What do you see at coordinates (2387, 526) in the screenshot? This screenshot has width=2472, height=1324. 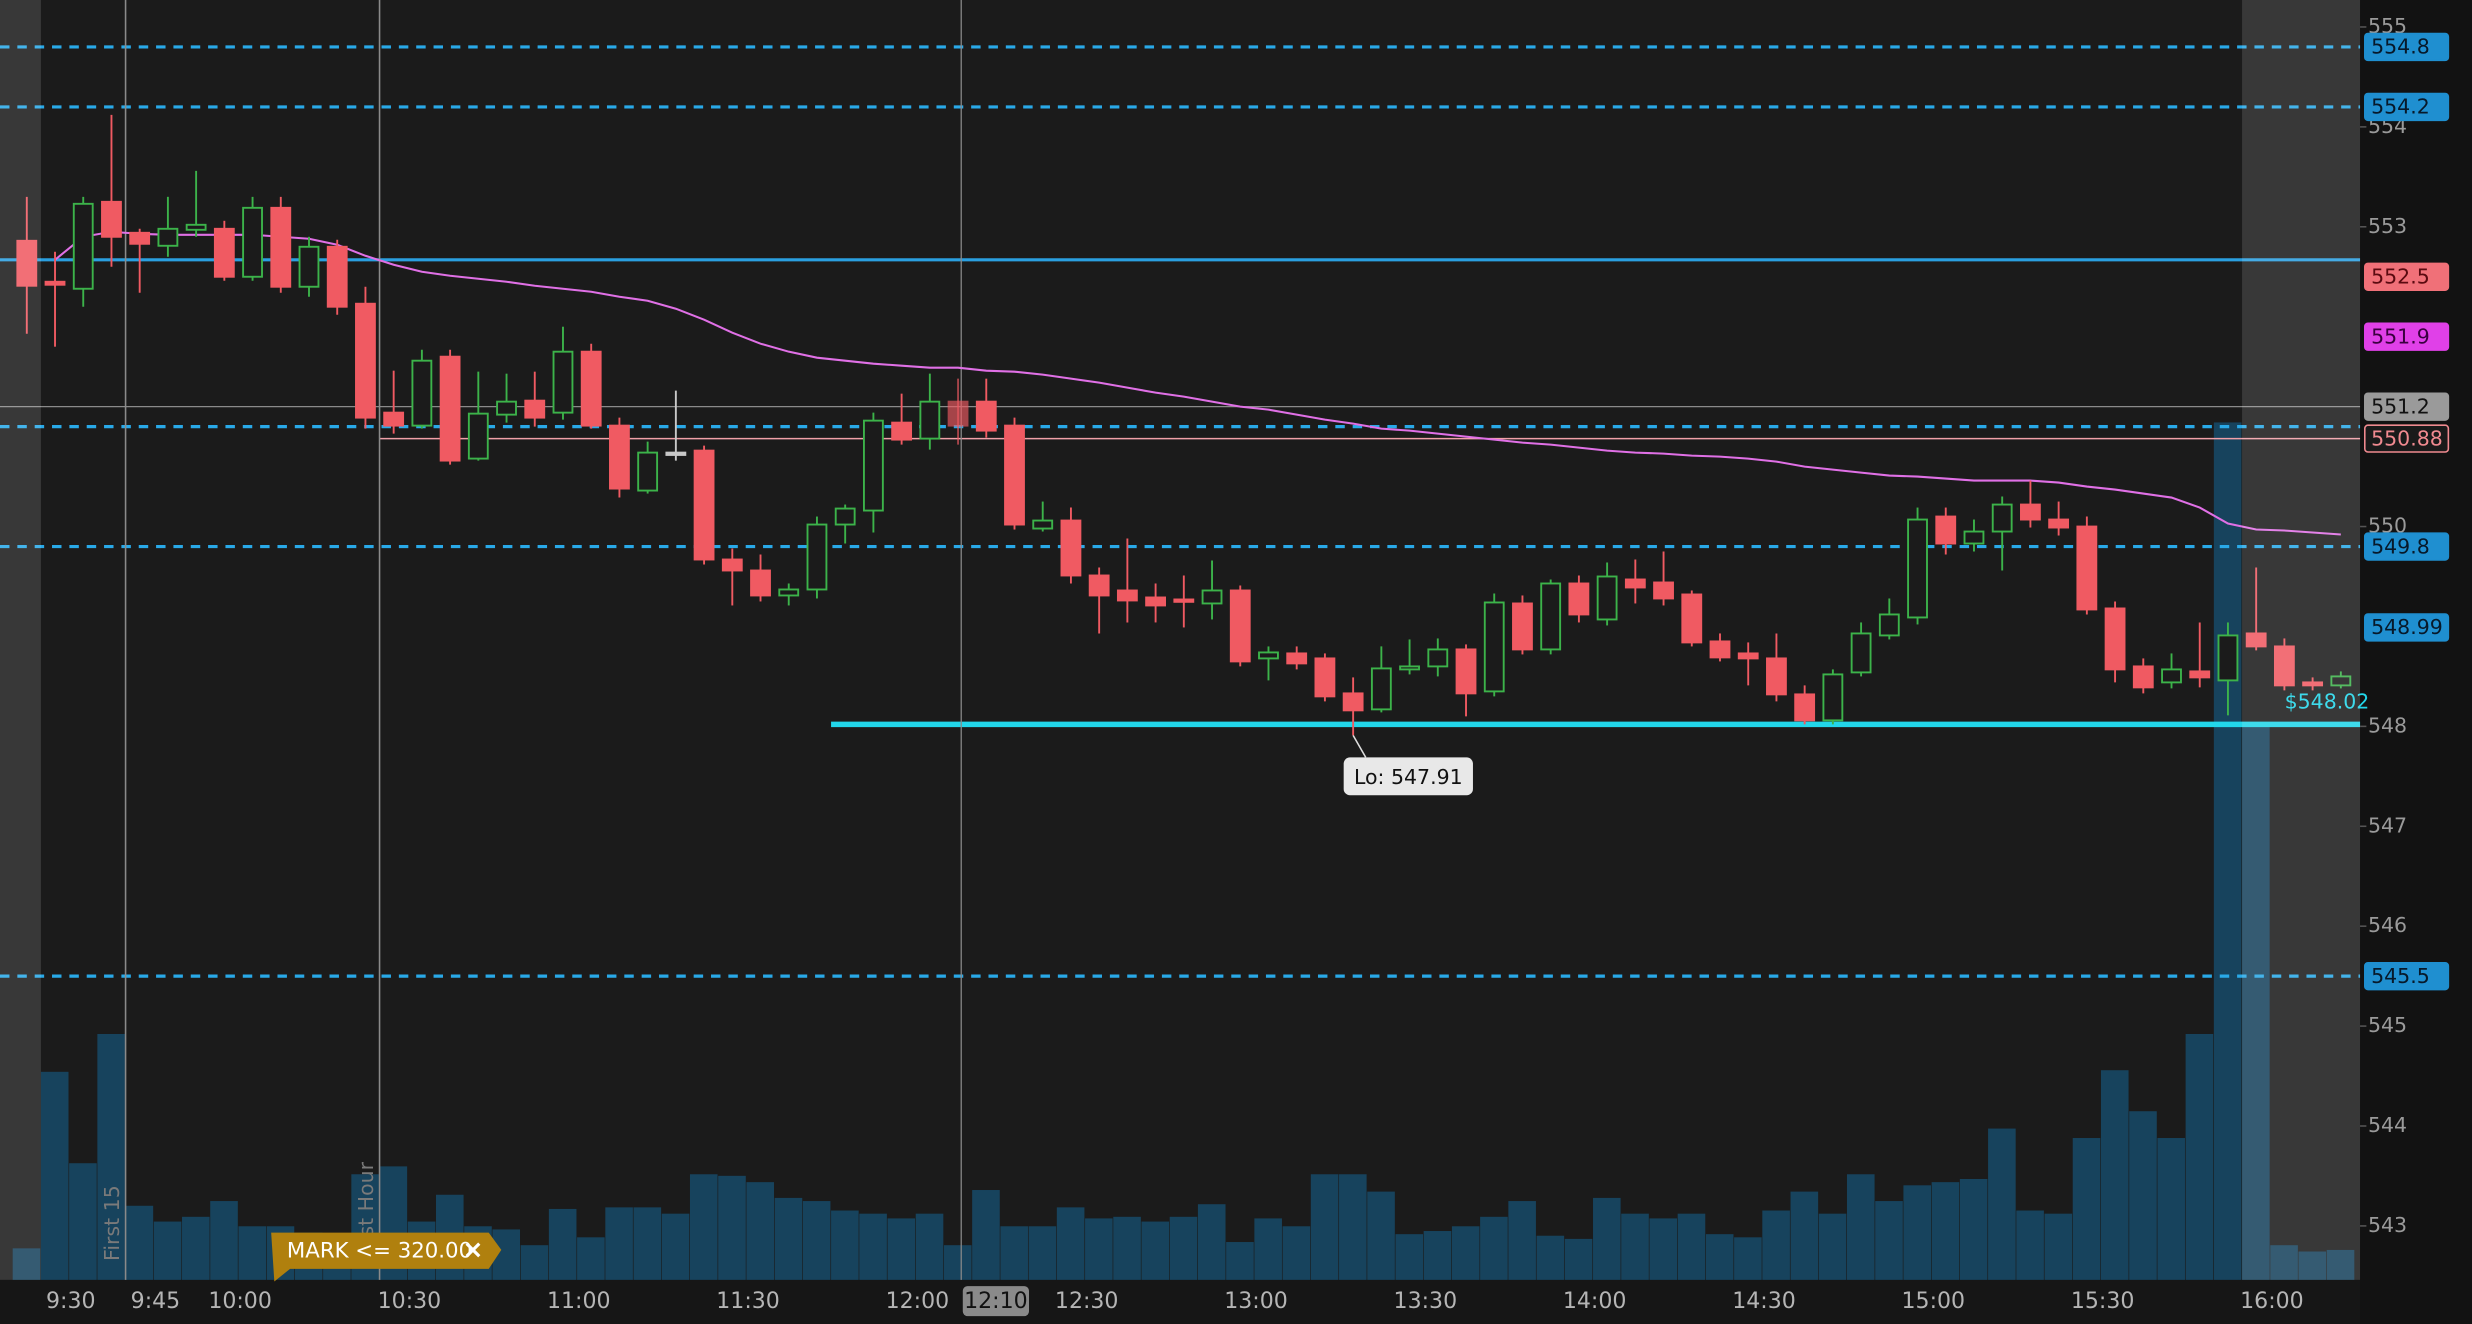 I see `y-tick-label: 550` at bounding box center [2387, 526].